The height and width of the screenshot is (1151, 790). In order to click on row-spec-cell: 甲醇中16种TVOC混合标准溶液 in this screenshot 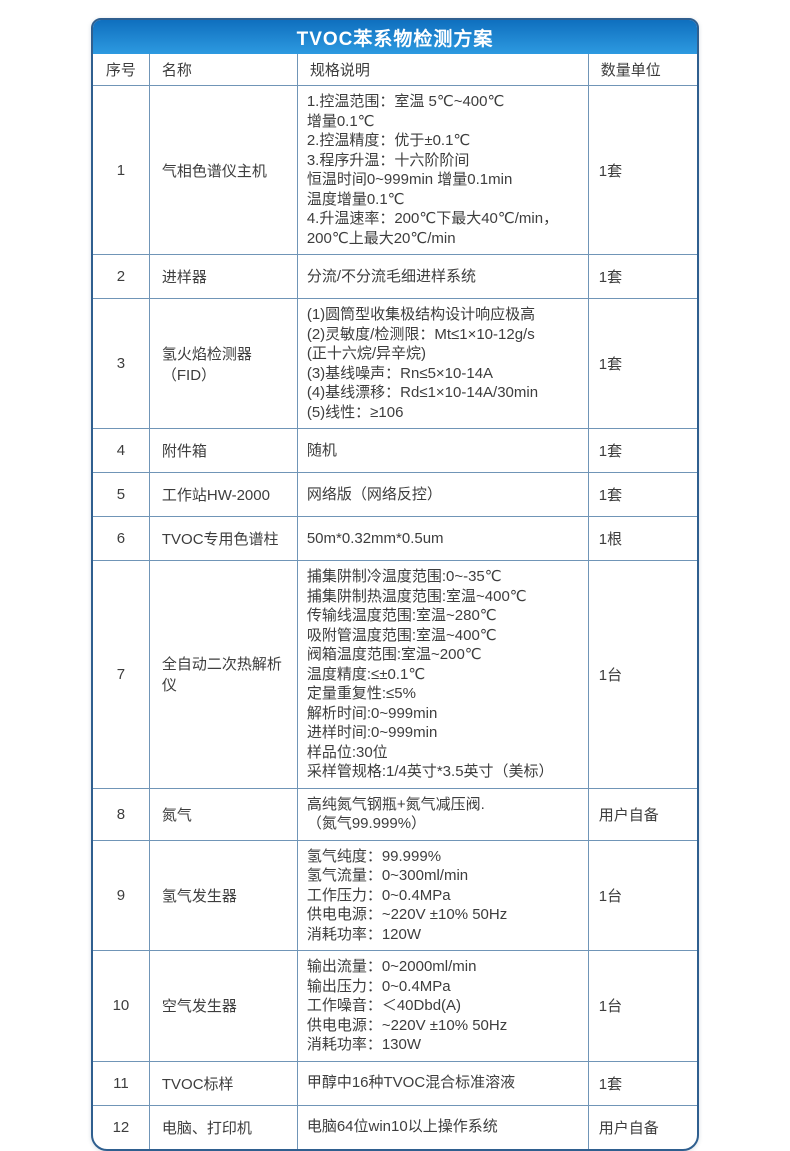, I will do `click(442, 1083)`.